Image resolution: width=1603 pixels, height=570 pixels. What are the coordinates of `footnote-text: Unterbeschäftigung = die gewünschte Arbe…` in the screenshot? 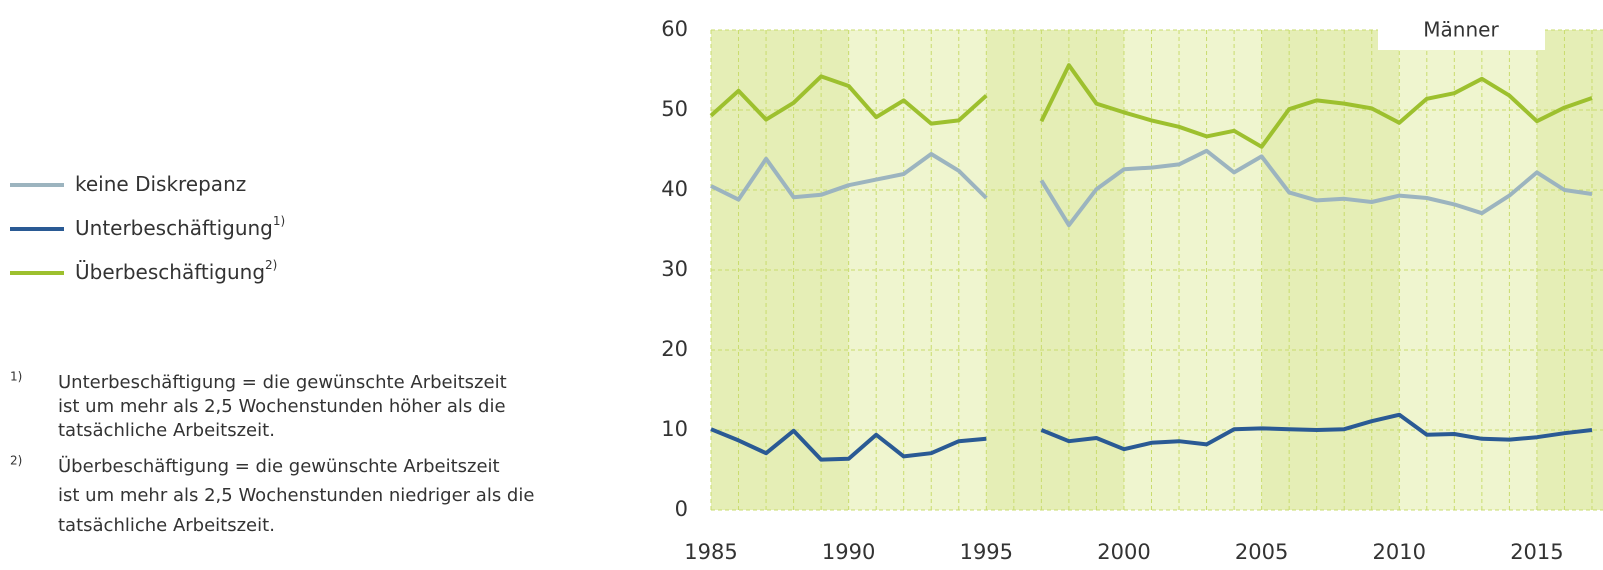 It's located at (282, 382).